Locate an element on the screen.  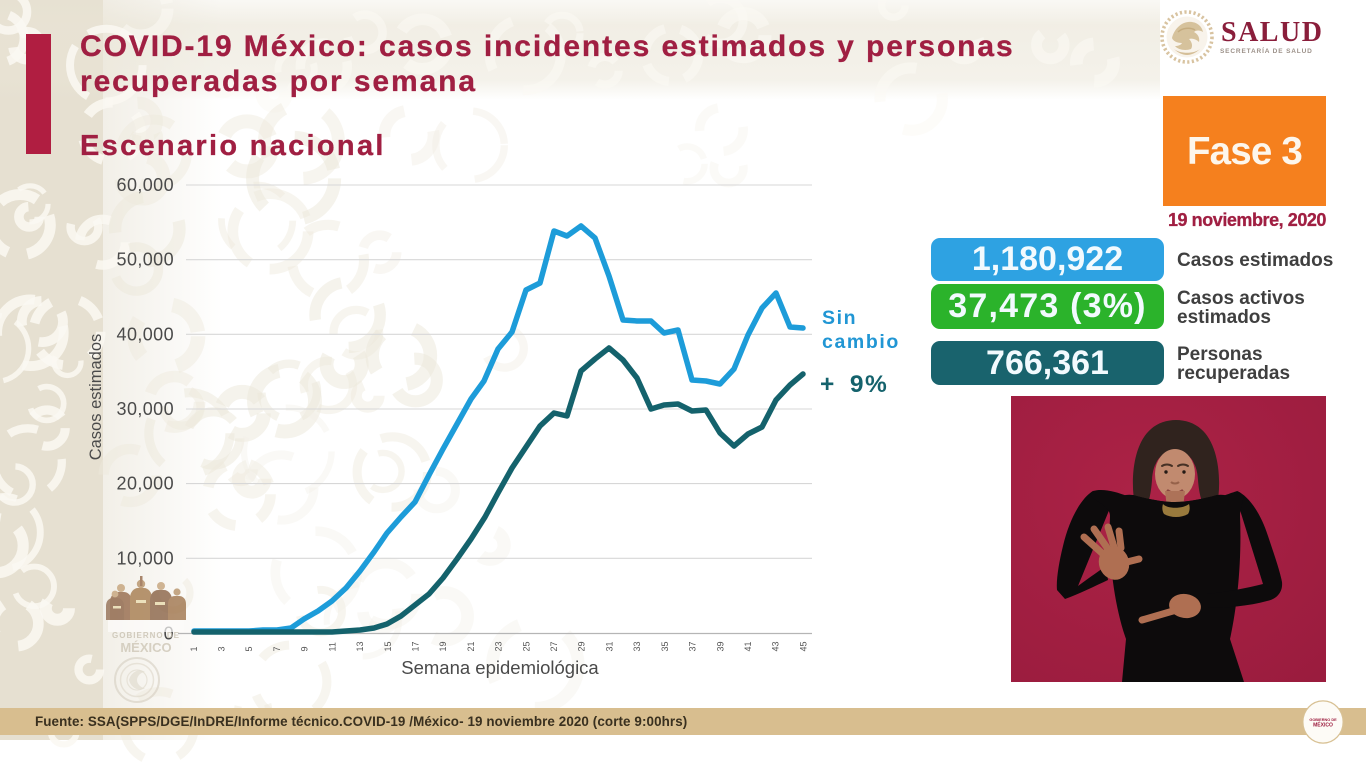
svg-text: 45 is located at coordinates (803, 646).